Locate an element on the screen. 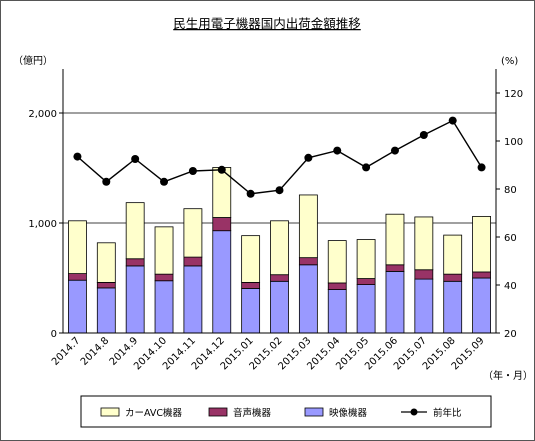  right-tick-label: 100 is located at coordinates (513, 142).